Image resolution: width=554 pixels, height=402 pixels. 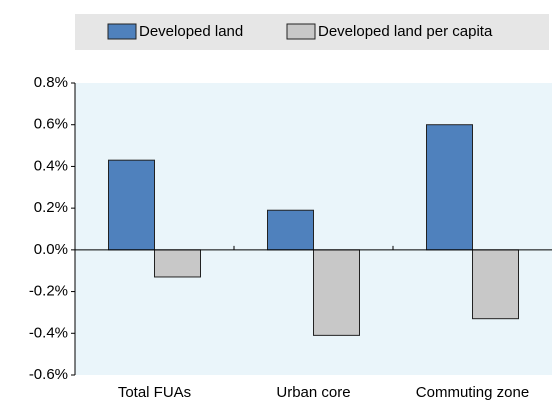 What do you see at coordinates (48, 291) in the screenshot?
I see `y-tick-label: -0.2%` at bounding box center [48, 291].